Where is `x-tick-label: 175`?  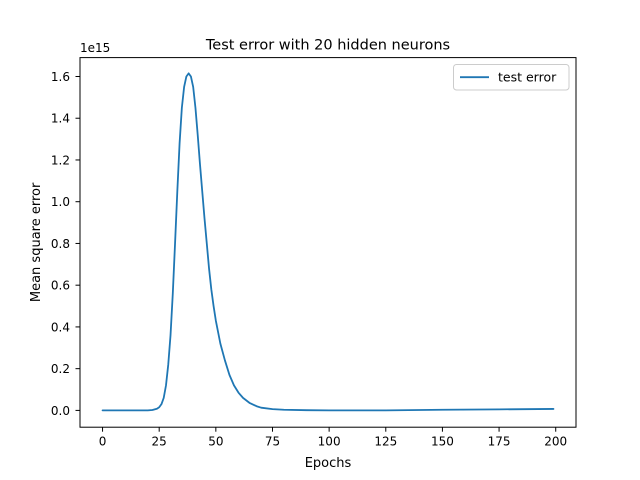
x-tick-label: 175 is located at coordinates (499, 442).